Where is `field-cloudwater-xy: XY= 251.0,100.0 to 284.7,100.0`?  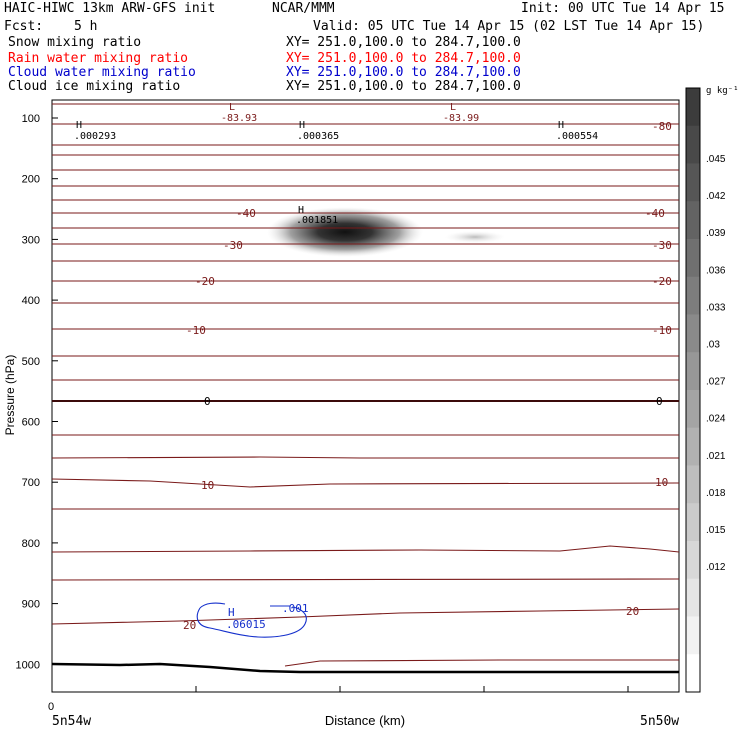
field-cloudwater-xy: XY= 251.0,100.0 to 284.7,100.0 is located at coordinates (403, 72).